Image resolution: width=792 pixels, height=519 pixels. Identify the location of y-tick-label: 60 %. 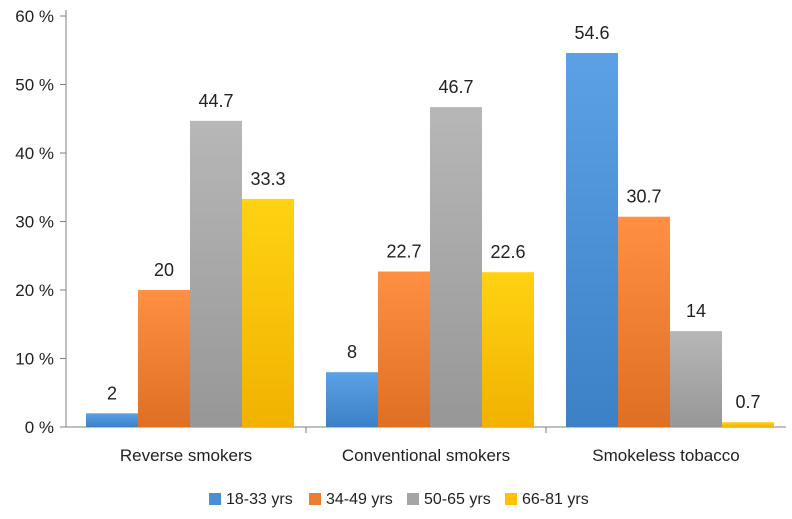
(34, 16).